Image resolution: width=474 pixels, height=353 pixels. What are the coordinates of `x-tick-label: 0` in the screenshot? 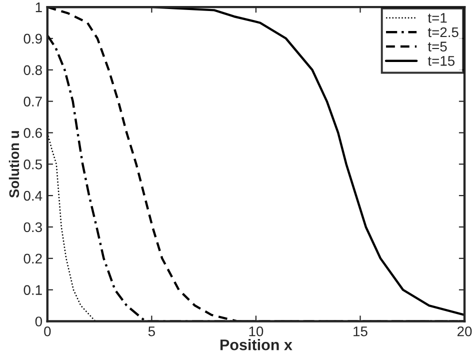 It's located at (47, 331).